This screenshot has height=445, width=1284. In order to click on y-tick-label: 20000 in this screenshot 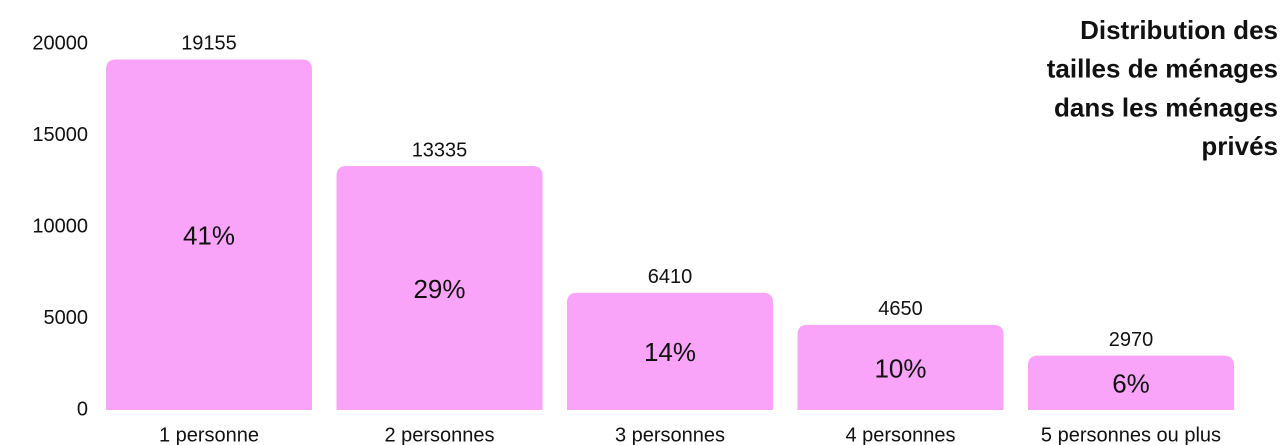, I will do `click(60, 43)`.